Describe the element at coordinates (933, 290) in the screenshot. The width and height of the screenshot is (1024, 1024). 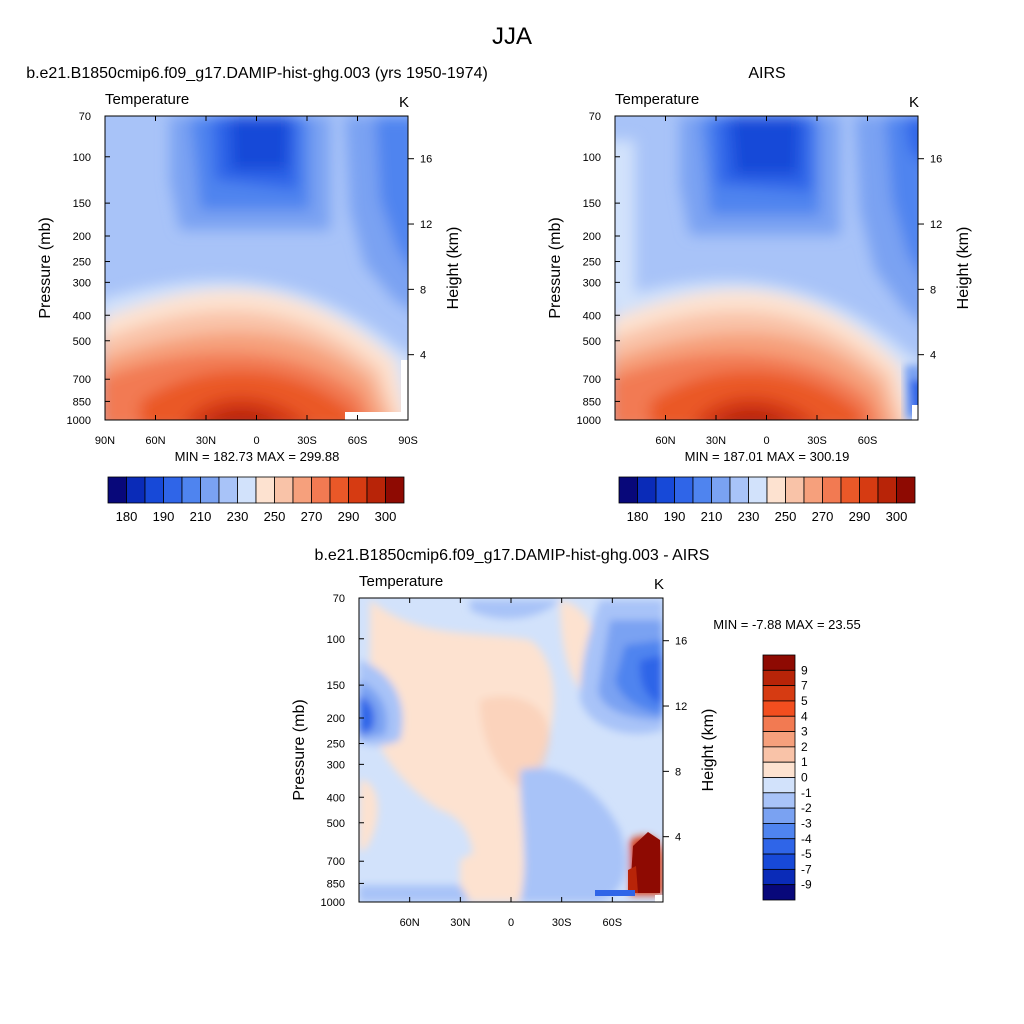
I see `height-tick-label: 8` at that location.